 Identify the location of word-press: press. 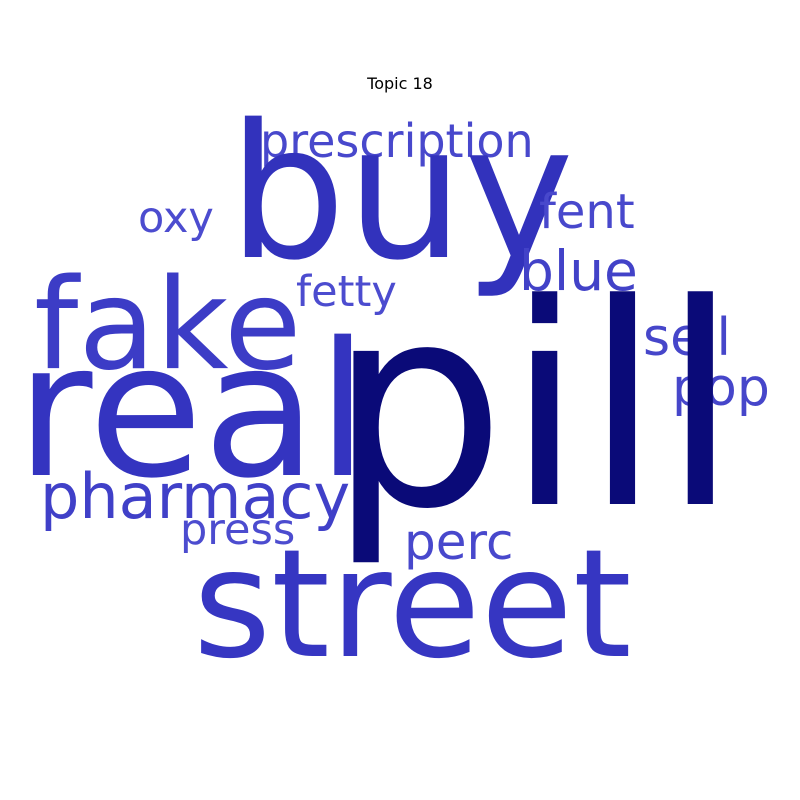
(238, 530).